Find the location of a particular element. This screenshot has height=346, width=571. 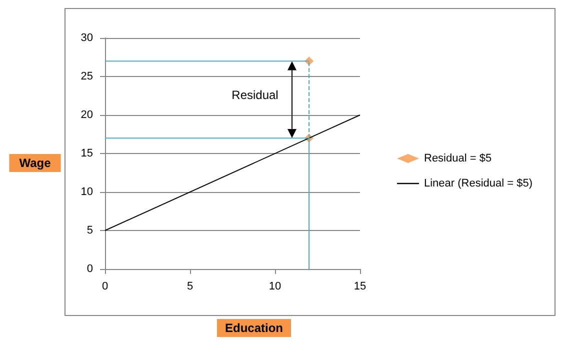

y-tick-label: 10 is located at coordinates (86, 192).